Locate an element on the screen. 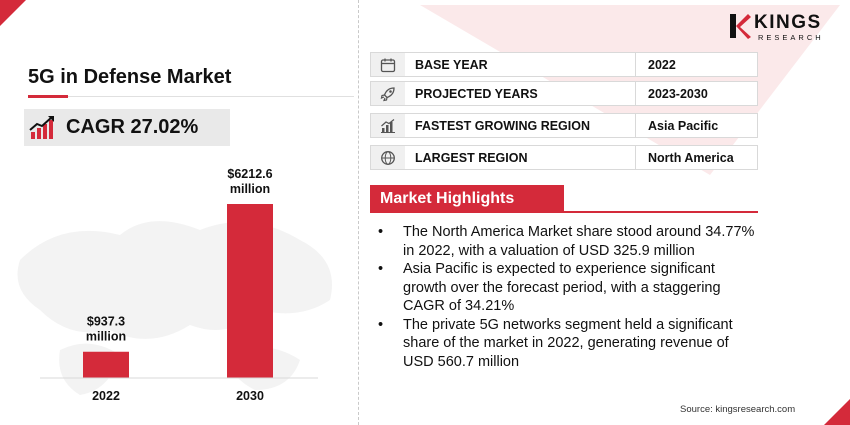 This screenshot has width=850, height=425. corner-accent-bottom-right is located at coordinates (837, 412).